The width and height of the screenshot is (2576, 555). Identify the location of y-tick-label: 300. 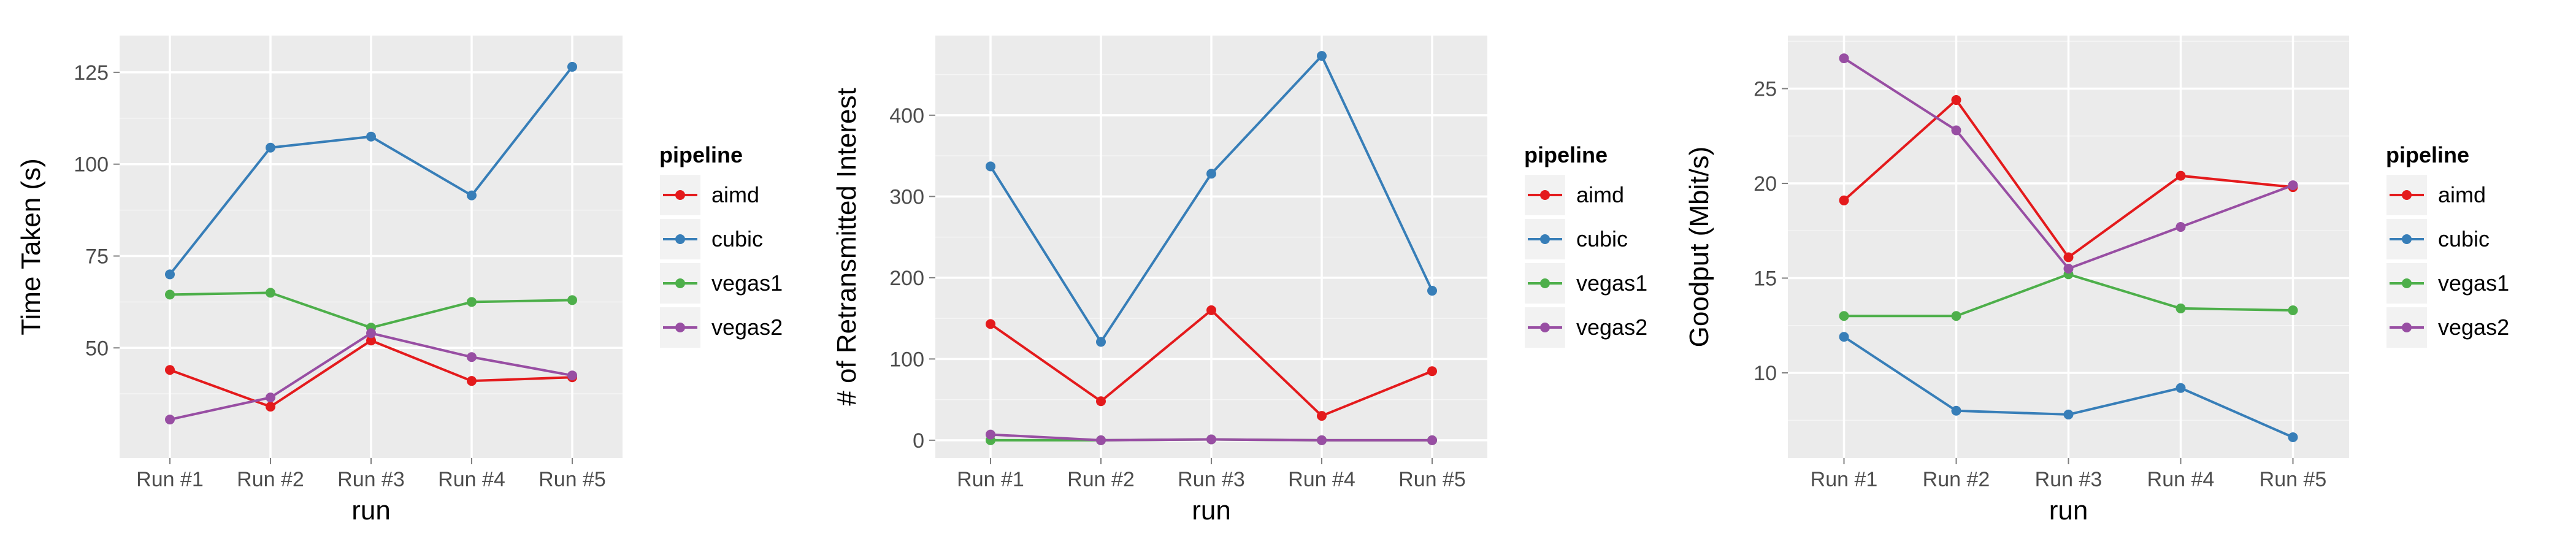
(906, 197).